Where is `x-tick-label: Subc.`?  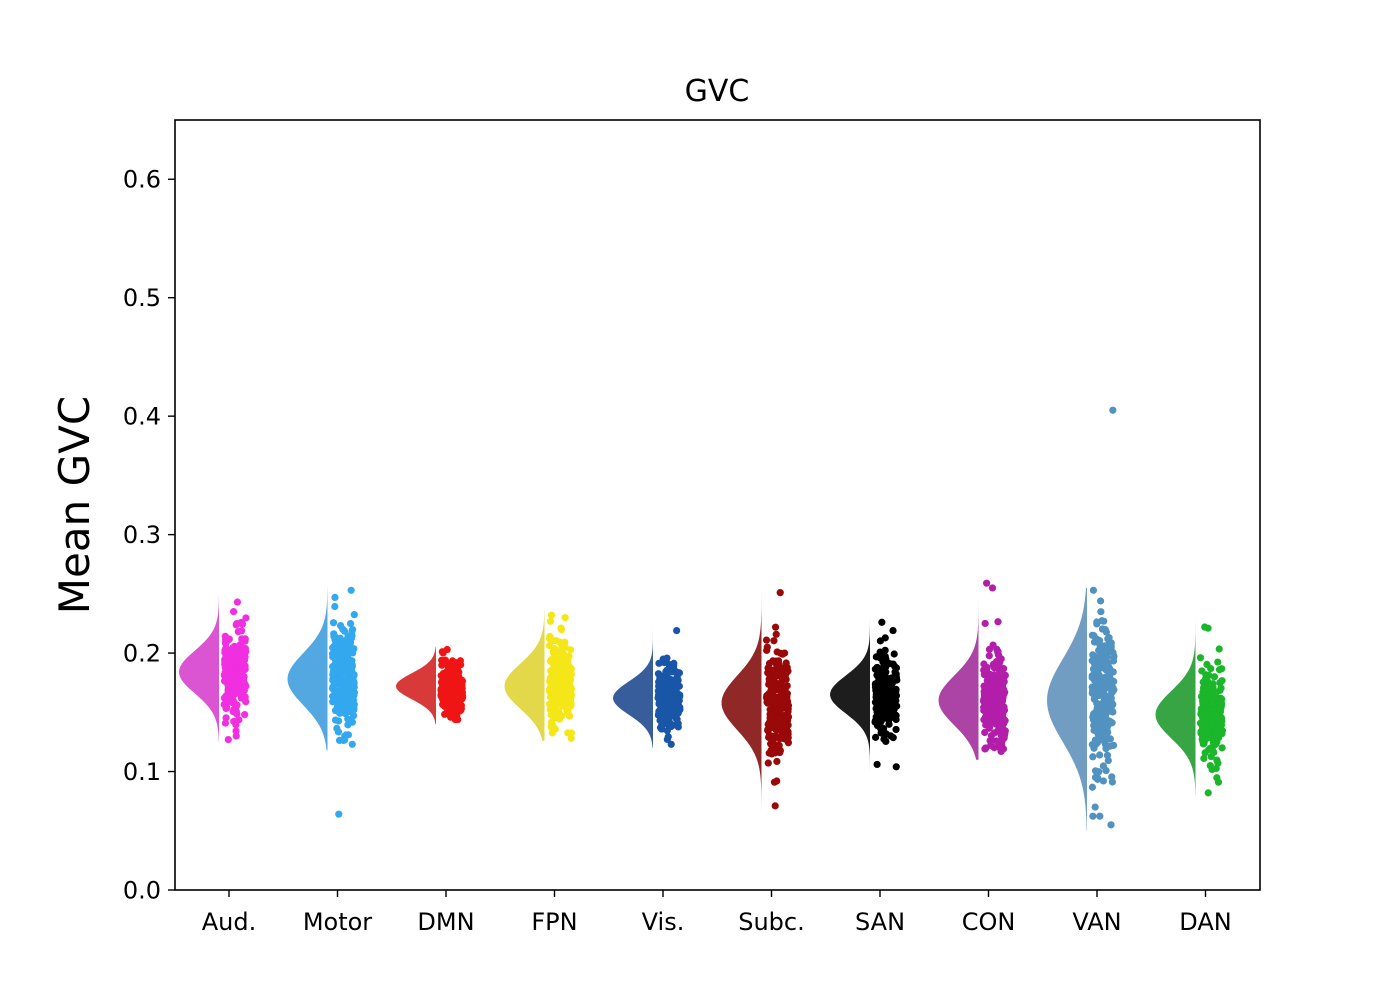 x-tick-label: Subc. is located at coordinates (771, 922).